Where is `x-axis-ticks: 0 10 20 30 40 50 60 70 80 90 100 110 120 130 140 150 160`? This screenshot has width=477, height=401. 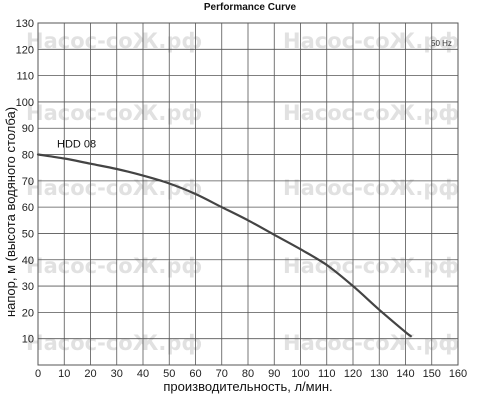
x-axis-ticks: 0 10 20 30 40 50 60 70 80 90 100 110 120 130 140 150 160 is located at coordinates (251, 374).